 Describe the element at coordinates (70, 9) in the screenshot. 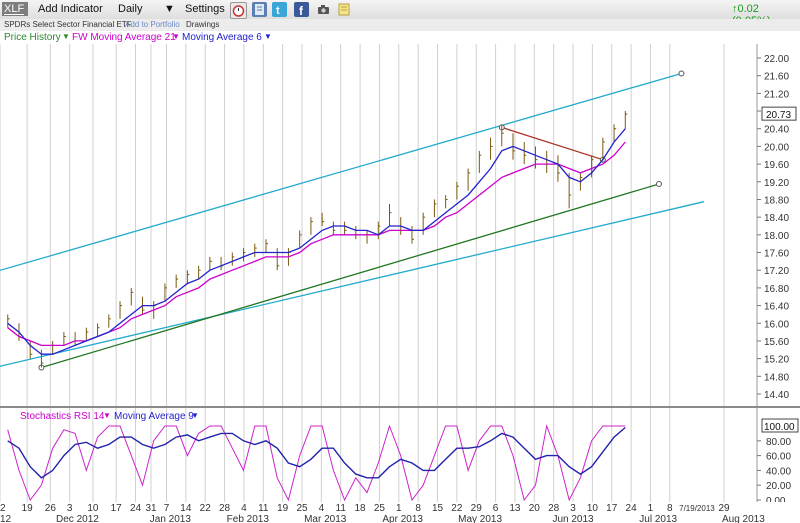

I see `add-indicator-button: Add Indicator` at that location.